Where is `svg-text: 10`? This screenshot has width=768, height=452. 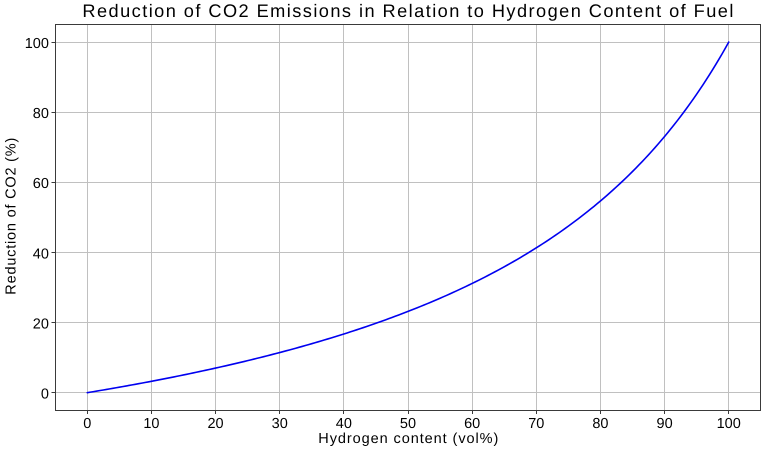
svg-text: 10 is located at coordinates (151, 424).